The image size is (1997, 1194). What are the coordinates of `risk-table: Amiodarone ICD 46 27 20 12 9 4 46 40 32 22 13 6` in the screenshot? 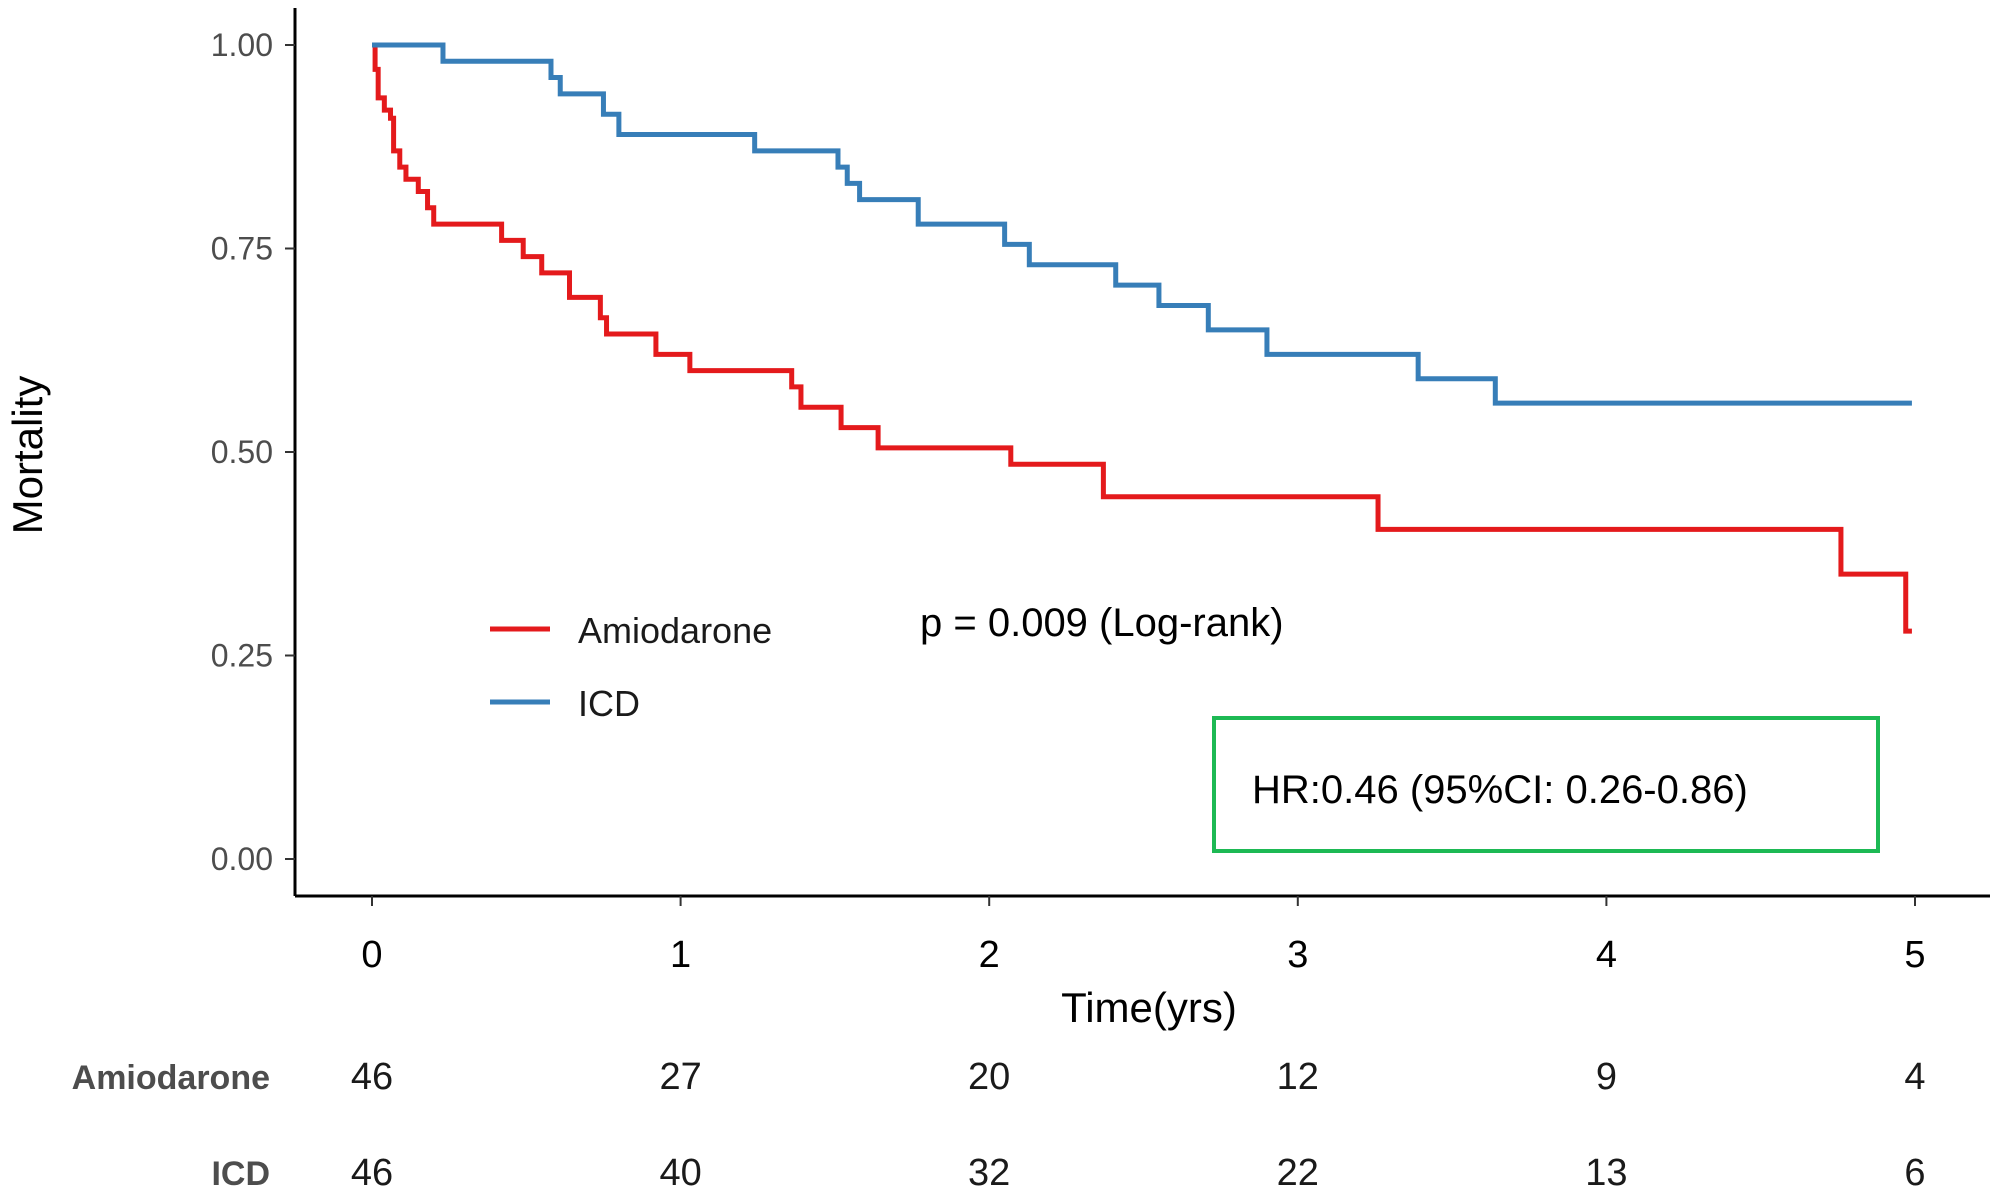 It's located at (999, 1125).